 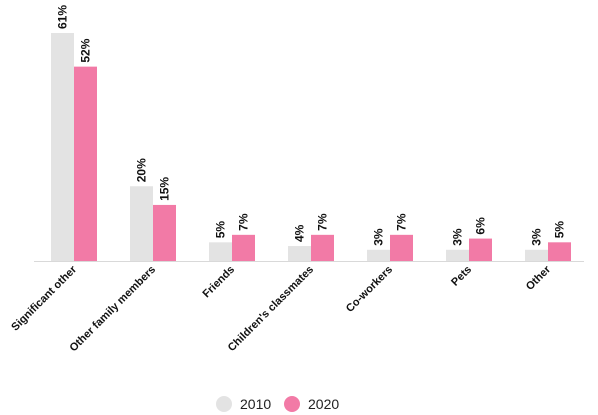 What do you see at coordinates (271, 309) in the screenshot?
I see `category-label-3: Children's classmates` at bounding box center [271, 309].